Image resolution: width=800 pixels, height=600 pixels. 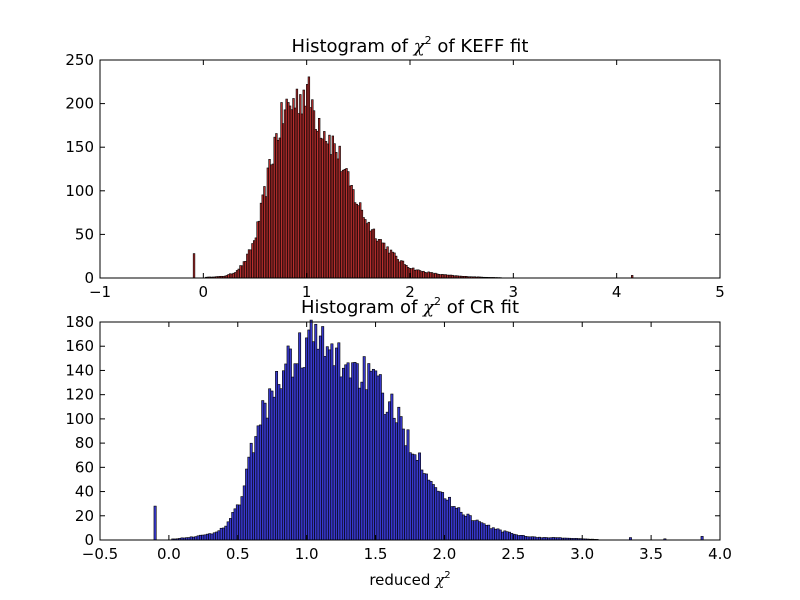 What do you see at coordinates (79, 60) in the screenshot?
I see `y-tick-label: 250` at bounding box center [79, 60].